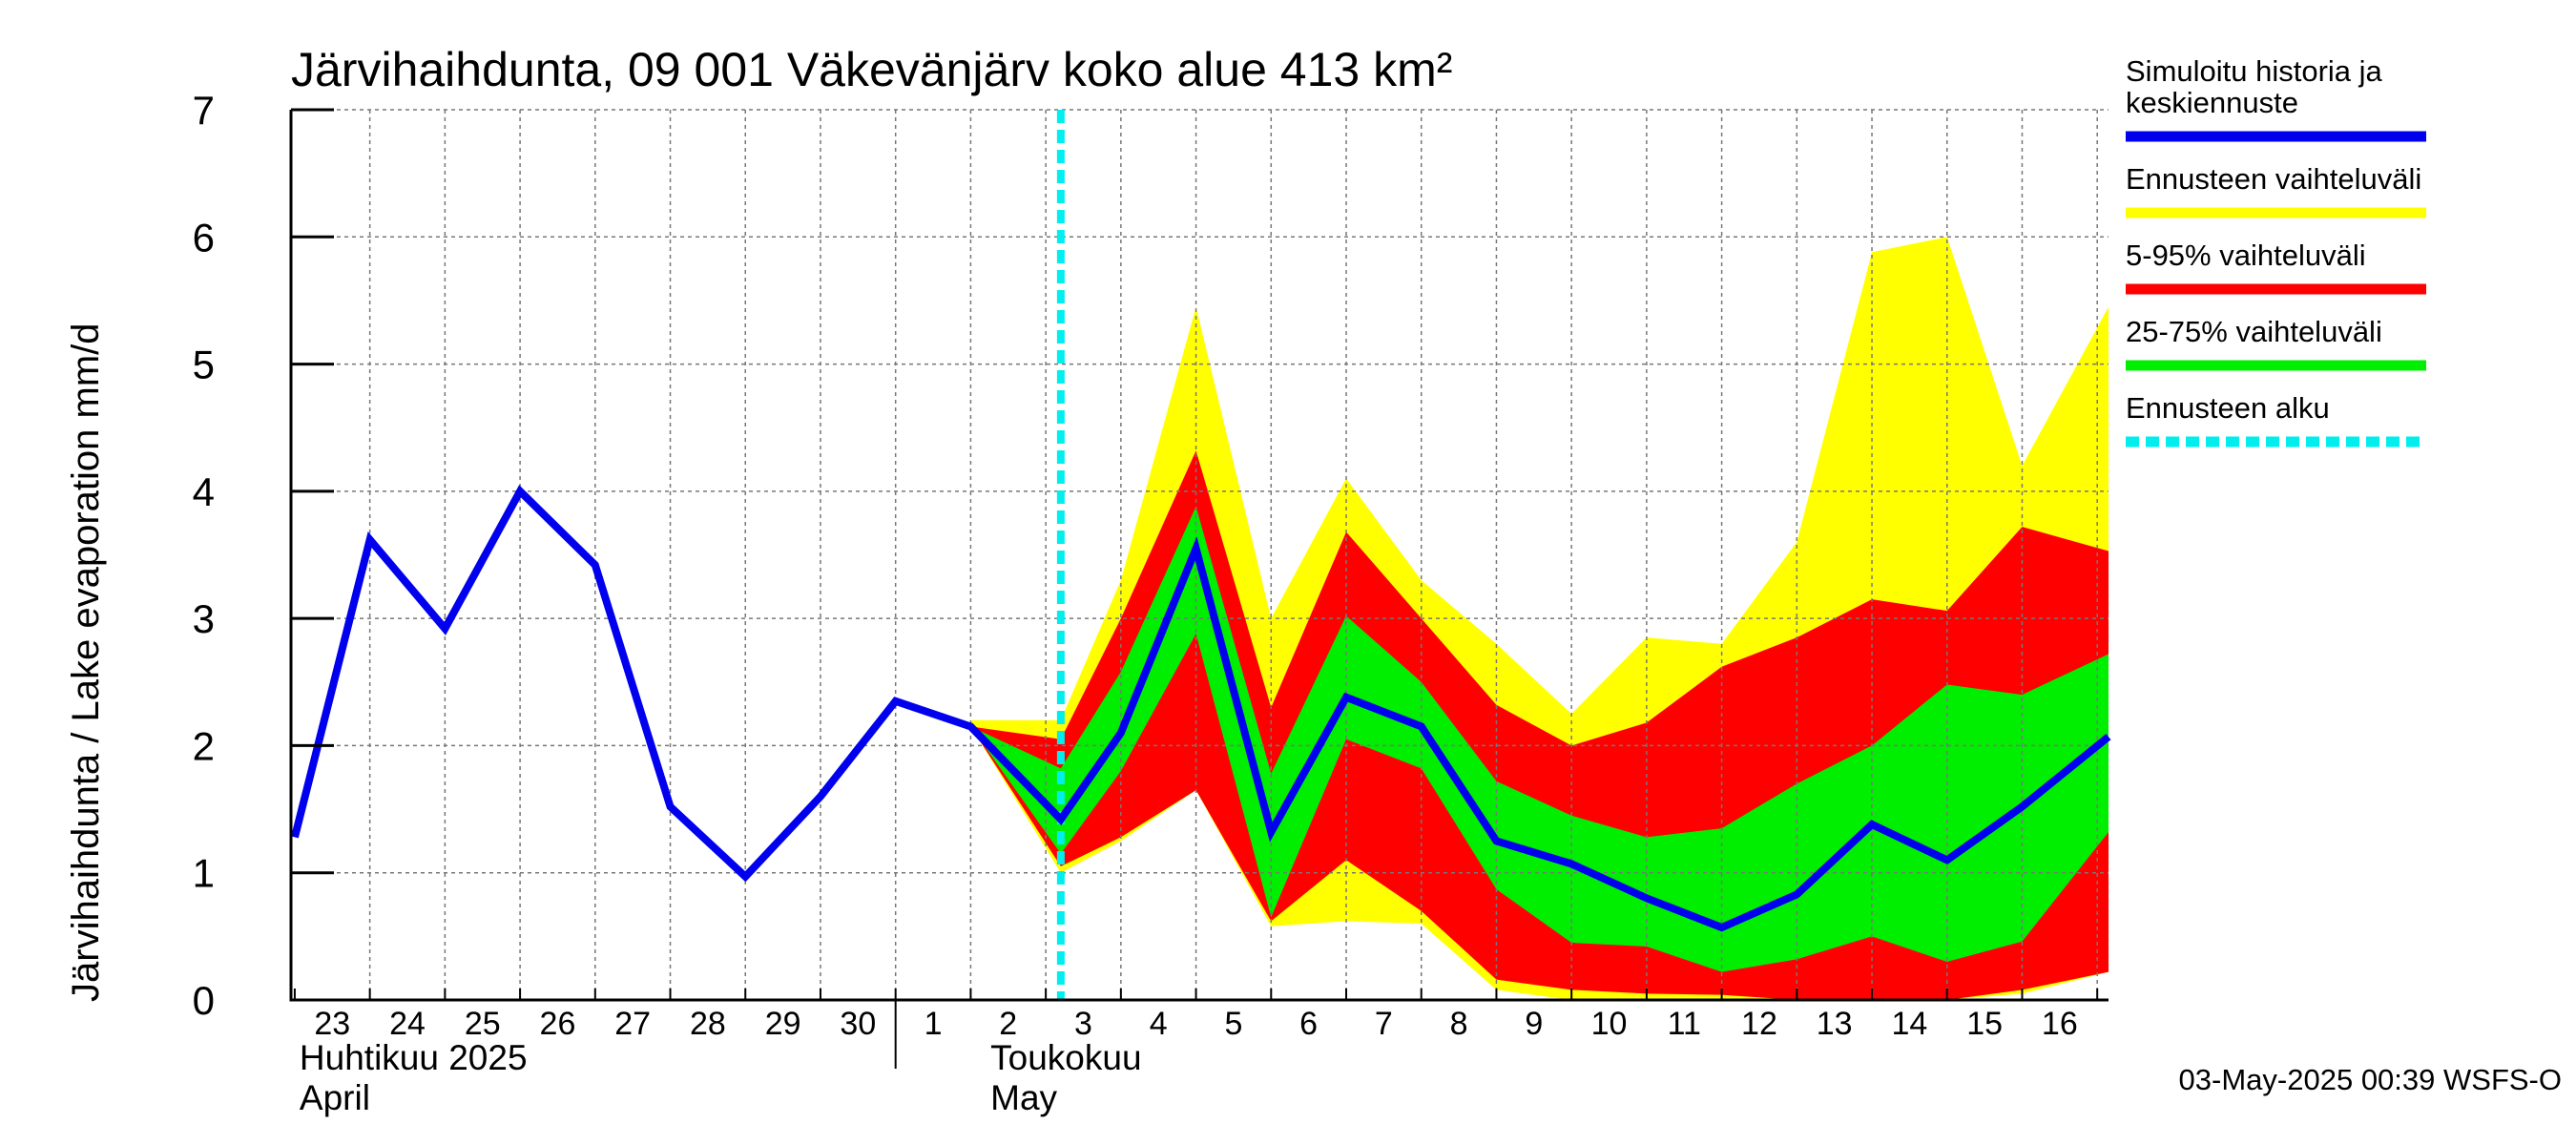 The width and height of the screenshot is (2576, 1145). I want to click on y-tick-label: 3, so click(204, 618).